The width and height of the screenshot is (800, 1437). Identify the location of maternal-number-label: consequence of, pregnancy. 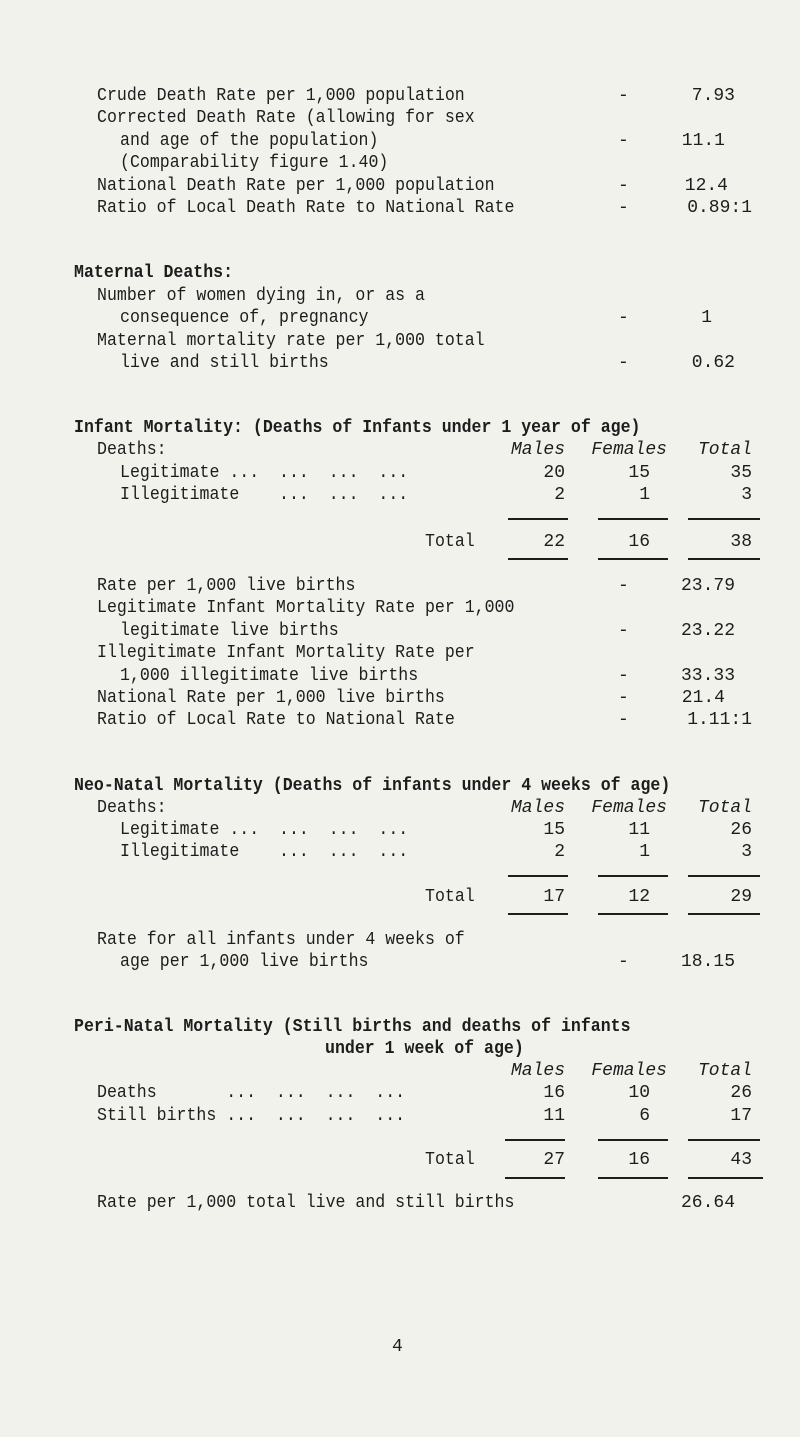
(244, 318).